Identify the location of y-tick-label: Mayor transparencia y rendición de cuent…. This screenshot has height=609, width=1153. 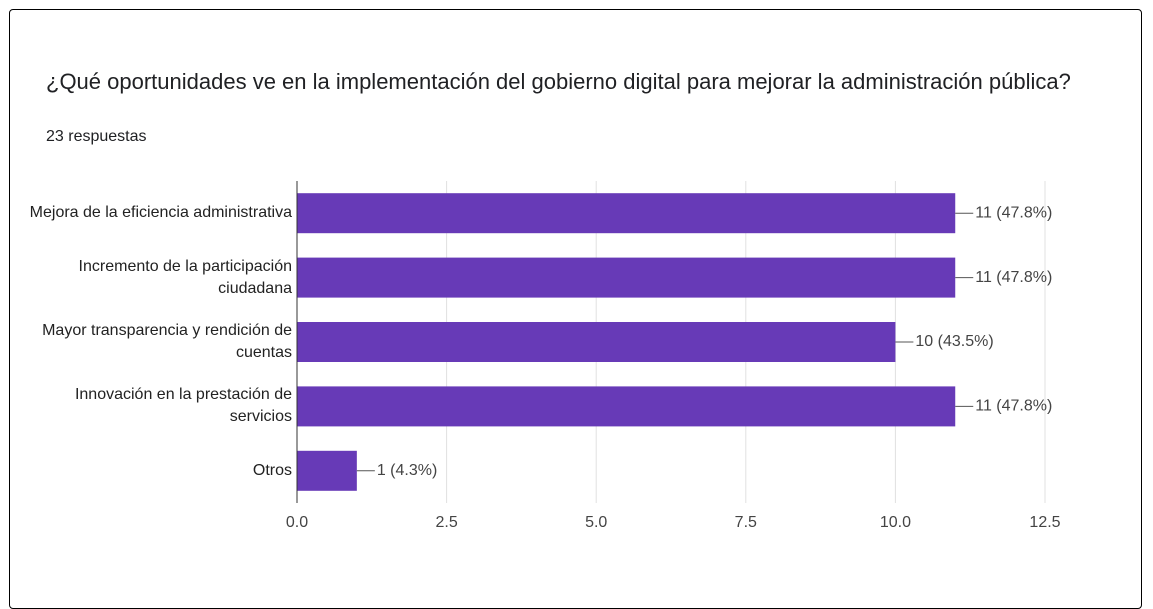
(167, 341).